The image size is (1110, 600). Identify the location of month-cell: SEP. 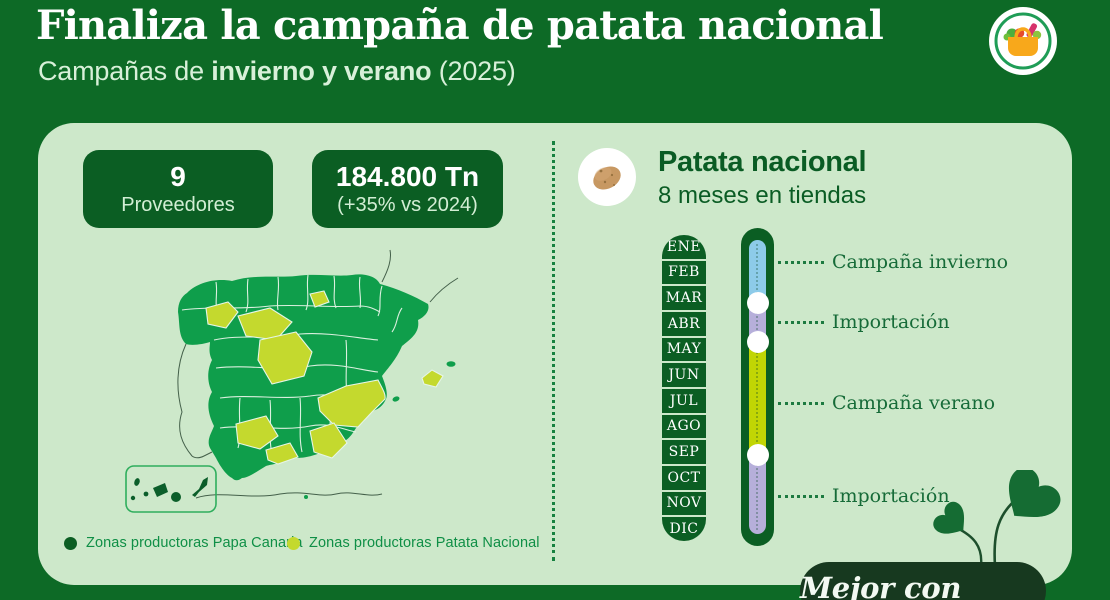
(684, 452).